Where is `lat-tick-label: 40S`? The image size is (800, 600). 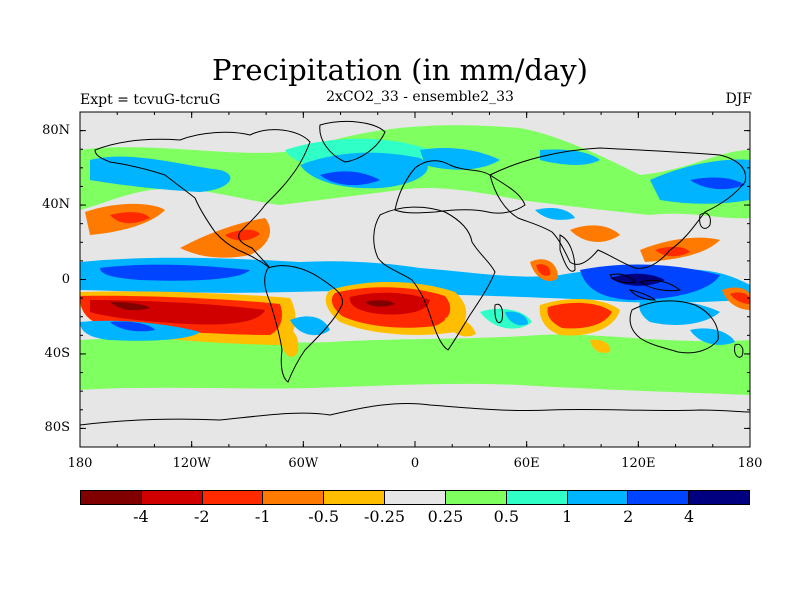
lat-tick-label: 40S is located at coordinates (57, 353).